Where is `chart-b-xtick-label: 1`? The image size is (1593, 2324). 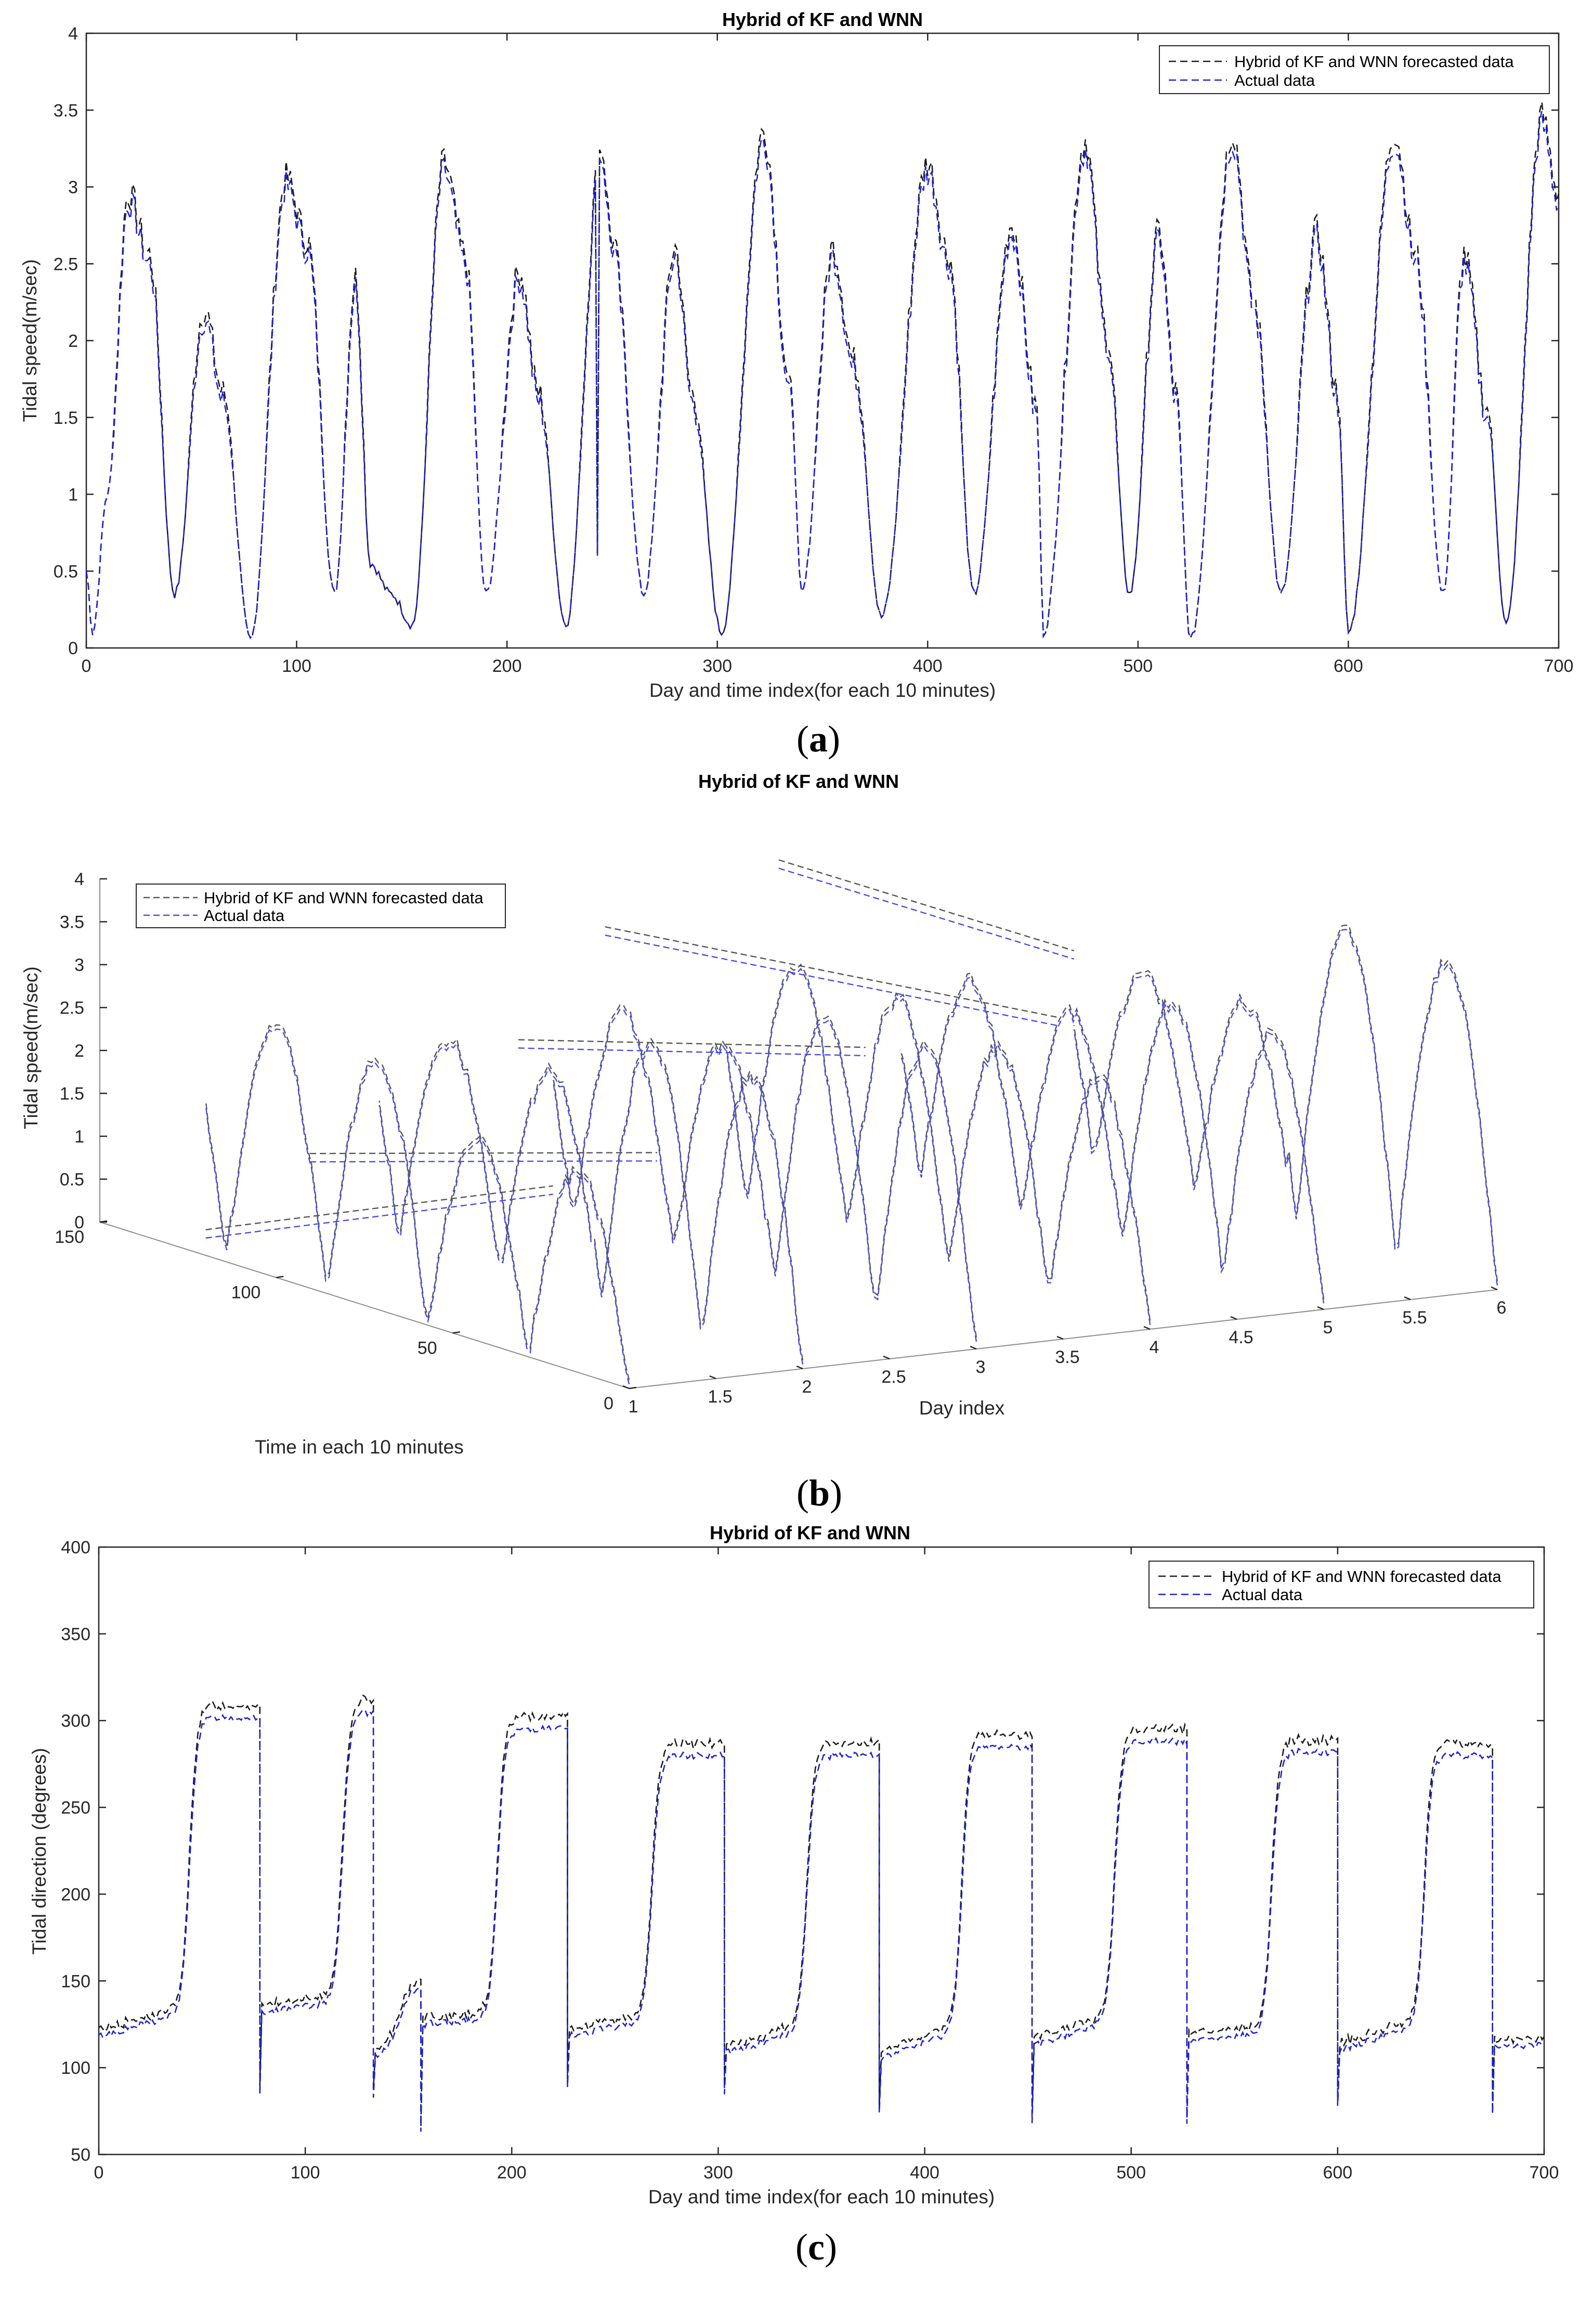
chart-b-xtick-label: 1 is located at coordinates (633, 1407).